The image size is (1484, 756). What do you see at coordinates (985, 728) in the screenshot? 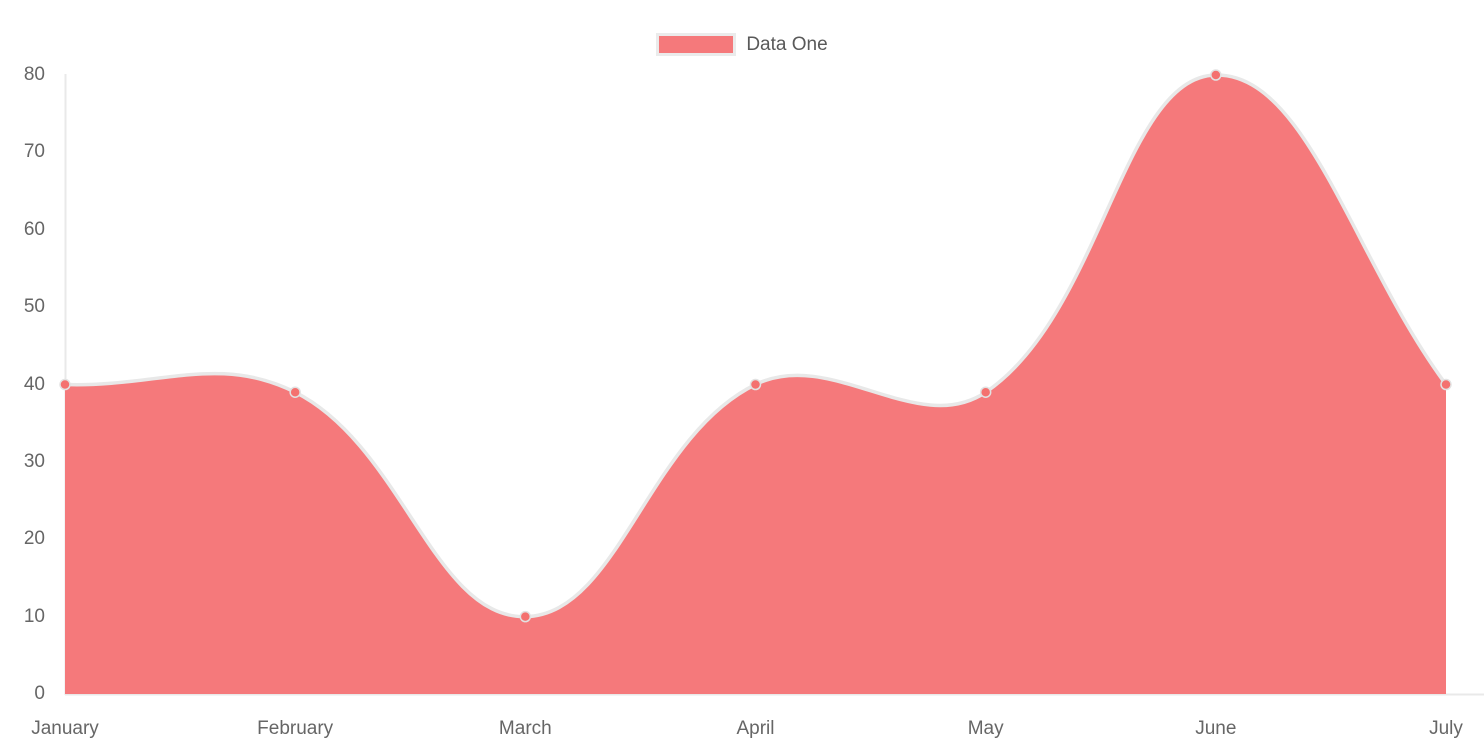
I see `x-tick-label: May` at bounding box center [985, 728].